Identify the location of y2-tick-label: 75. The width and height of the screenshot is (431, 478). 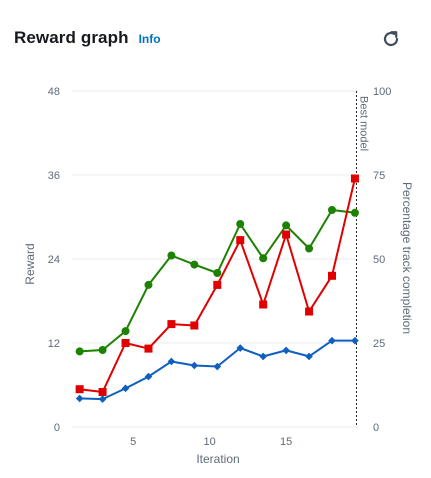
(379, 176).